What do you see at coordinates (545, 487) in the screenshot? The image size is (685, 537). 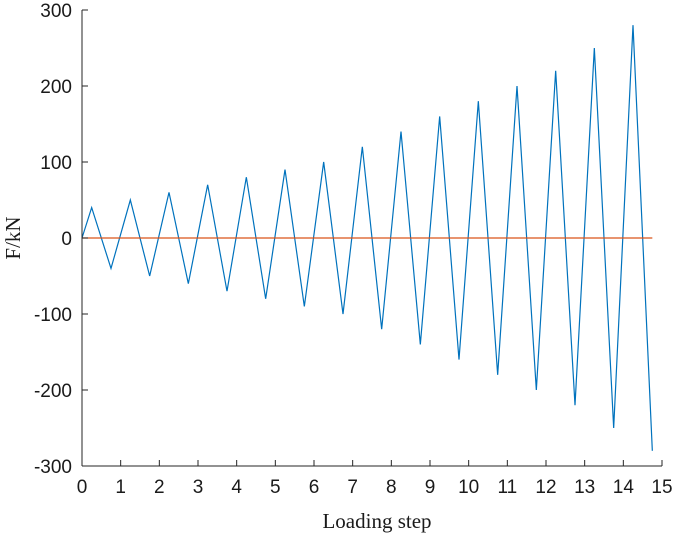 I see `x-tick-label: 12` at bounding box center [545, 487].